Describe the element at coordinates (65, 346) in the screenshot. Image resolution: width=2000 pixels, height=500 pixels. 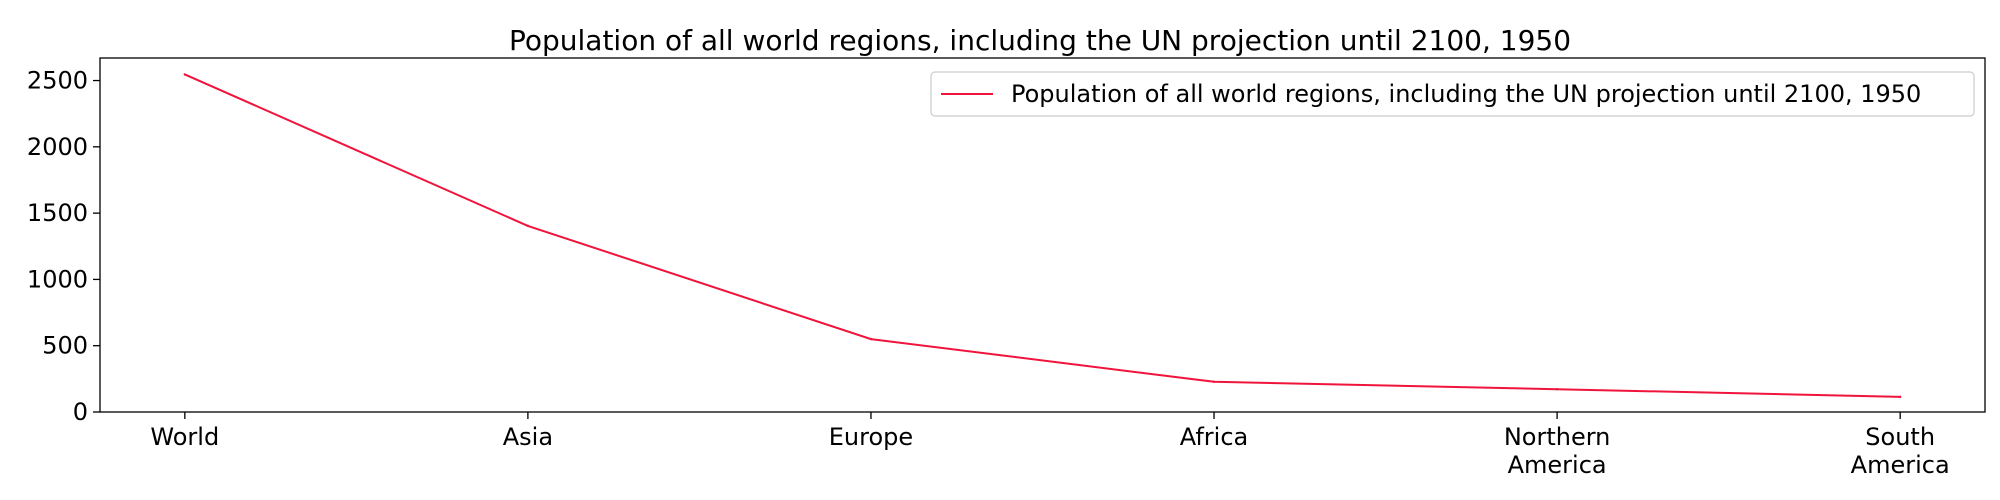
I see `y-tick-label: 500` at that location.